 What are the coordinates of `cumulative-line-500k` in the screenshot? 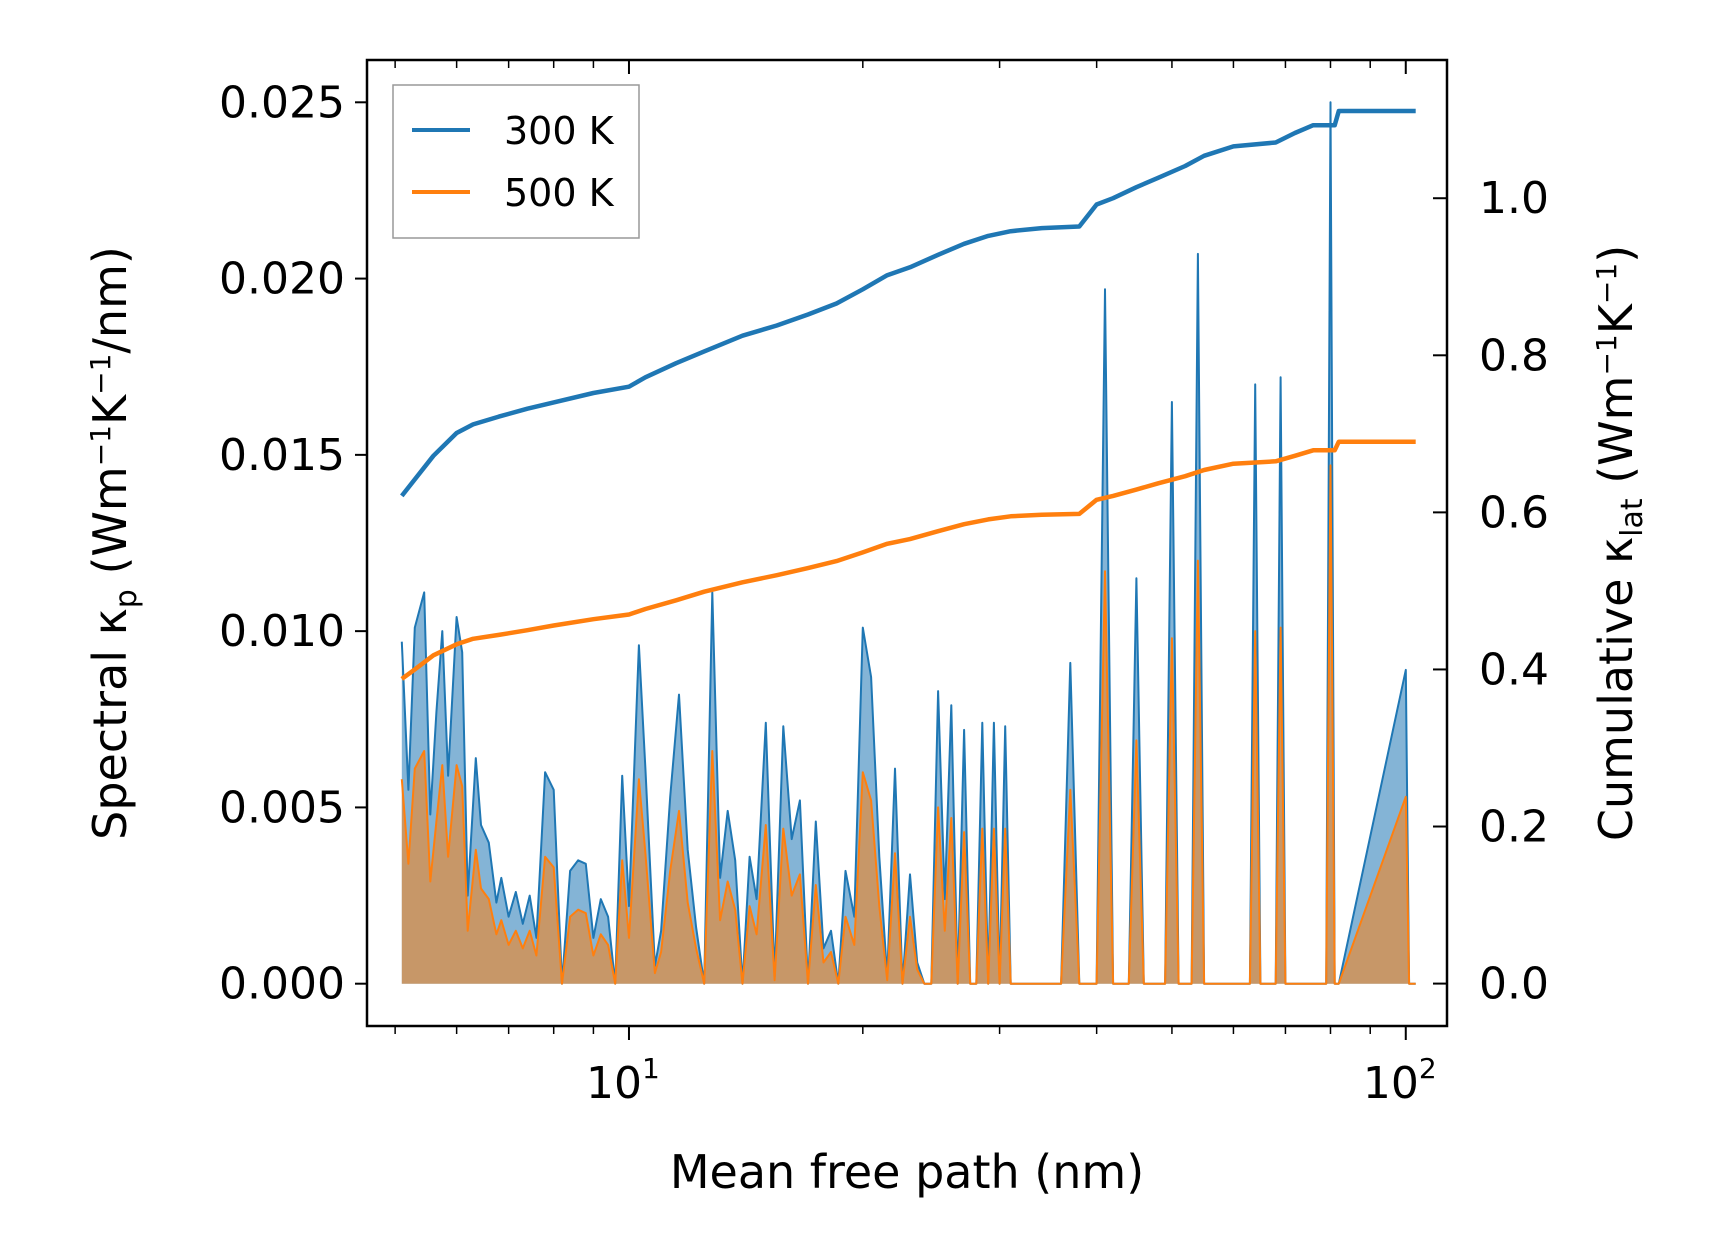 It's located at (908, 560).